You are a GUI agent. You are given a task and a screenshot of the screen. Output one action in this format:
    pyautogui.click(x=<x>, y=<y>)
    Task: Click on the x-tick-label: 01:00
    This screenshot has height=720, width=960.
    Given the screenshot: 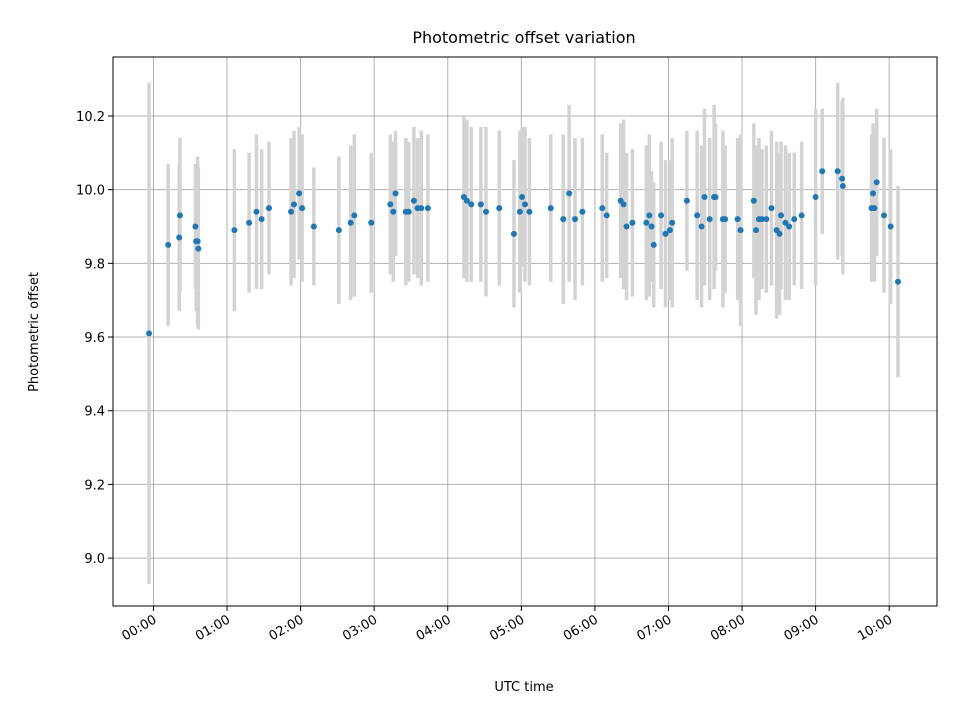 What is the action you would take?
    pyautogui.click(x=213, y=628)
    